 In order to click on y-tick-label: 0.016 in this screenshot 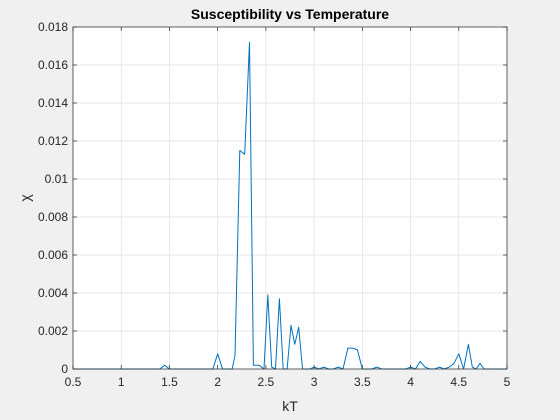, I will do `click(53, 65)`.